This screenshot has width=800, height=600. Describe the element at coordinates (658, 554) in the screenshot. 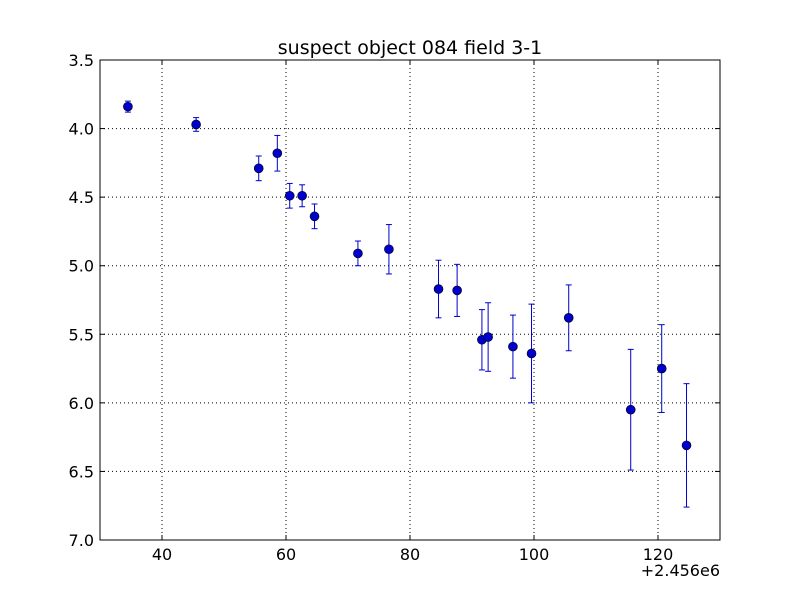

I see `x-tick-label: 120` at that location.